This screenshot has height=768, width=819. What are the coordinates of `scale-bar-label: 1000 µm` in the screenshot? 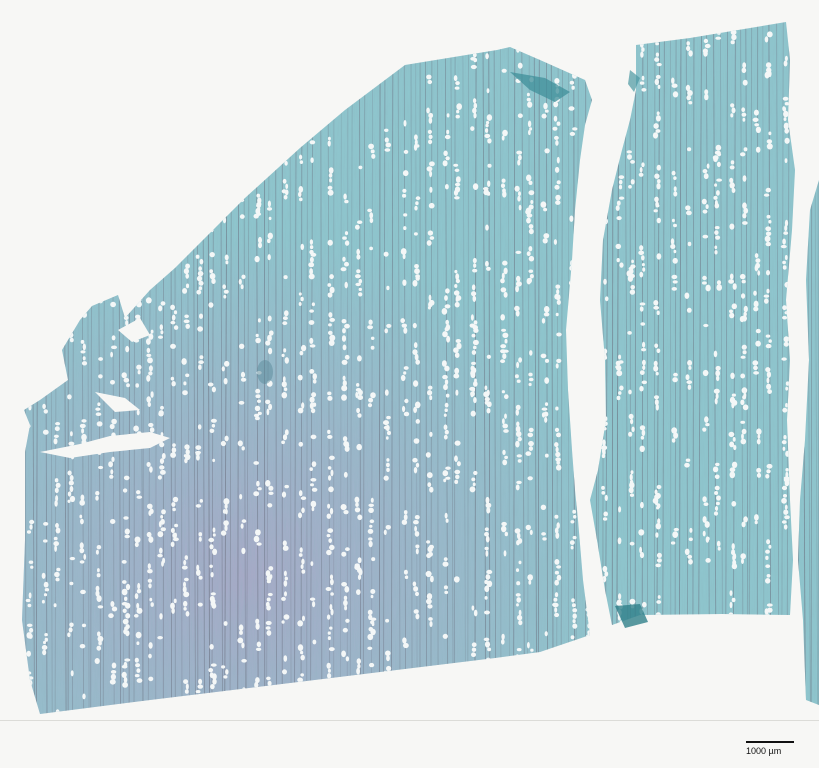 It's located at (764, 751).